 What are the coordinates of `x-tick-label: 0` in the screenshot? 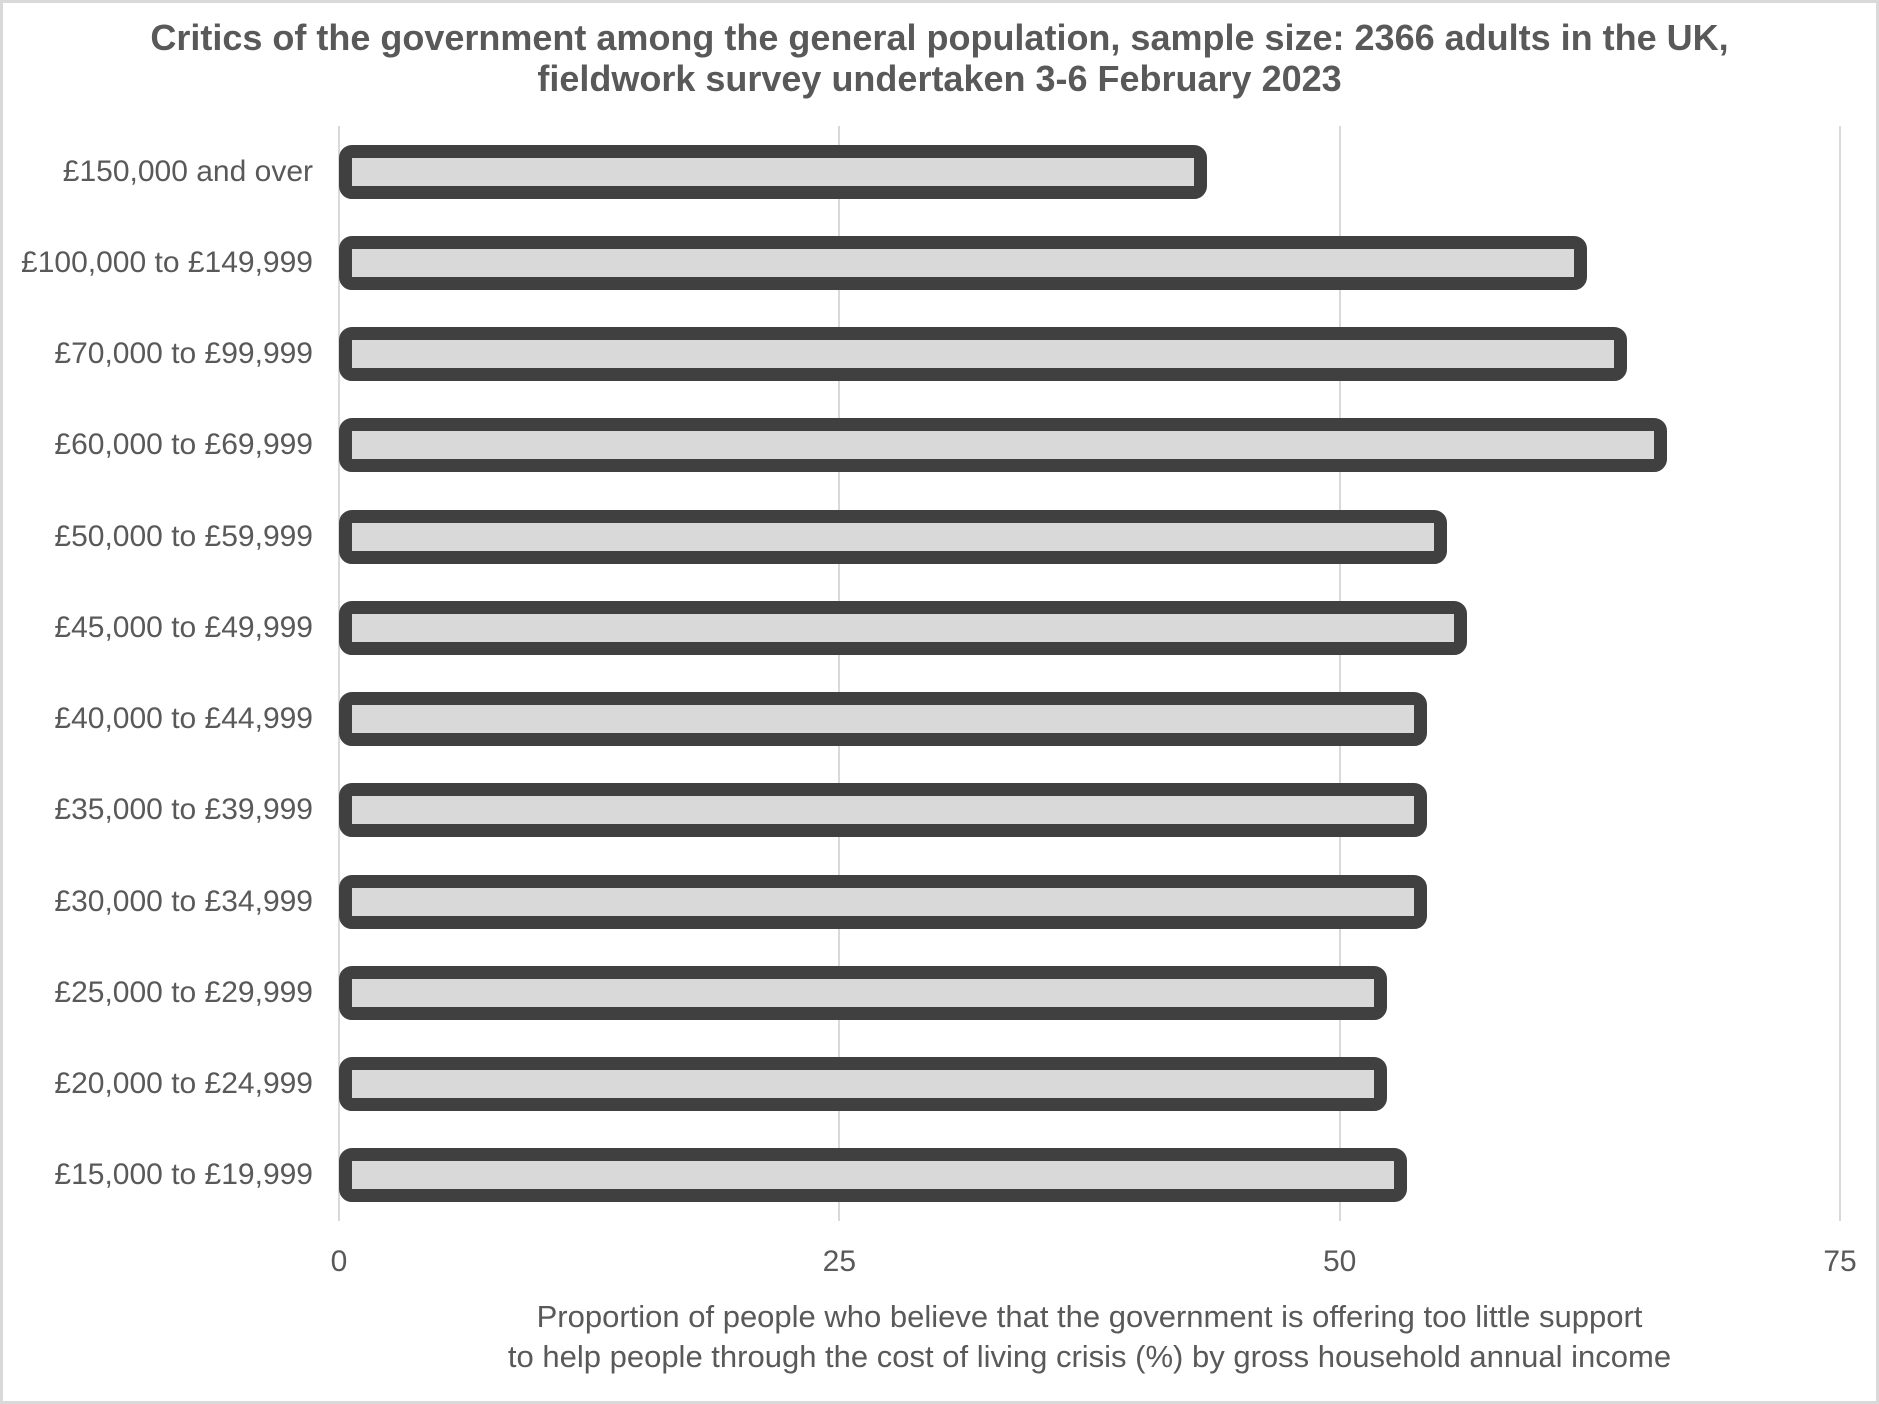 It's located at (339, 1261).